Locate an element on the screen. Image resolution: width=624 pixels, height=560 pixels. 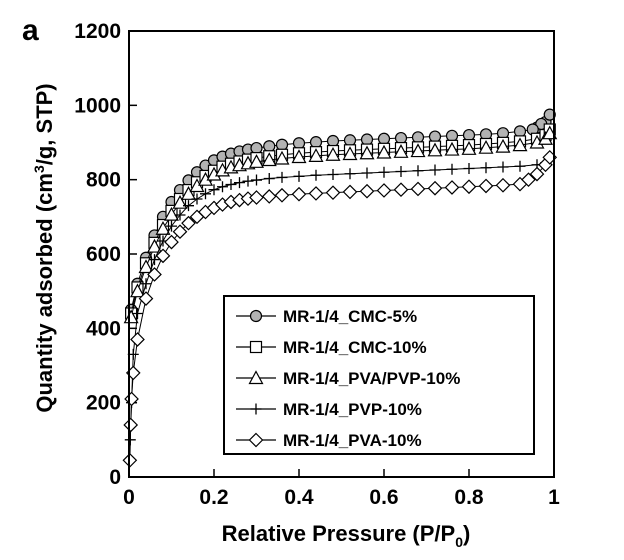
y-tick-label: 1200 is located at coordinates (97, 31).